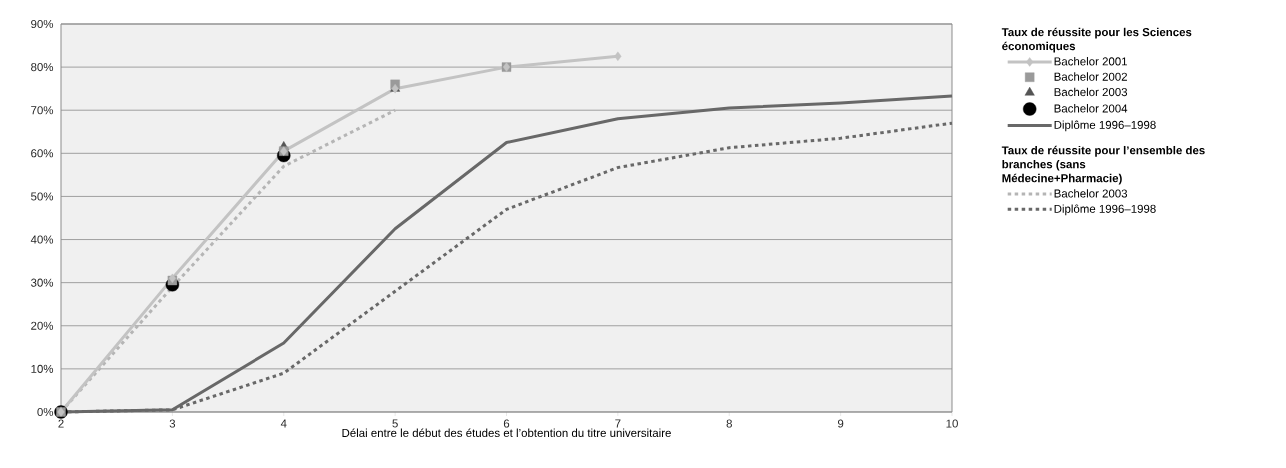  What do you see at coordinates (840, 423) in the screenshot?
I see `x-tick-label: 9` at bounding box center [840, 423].